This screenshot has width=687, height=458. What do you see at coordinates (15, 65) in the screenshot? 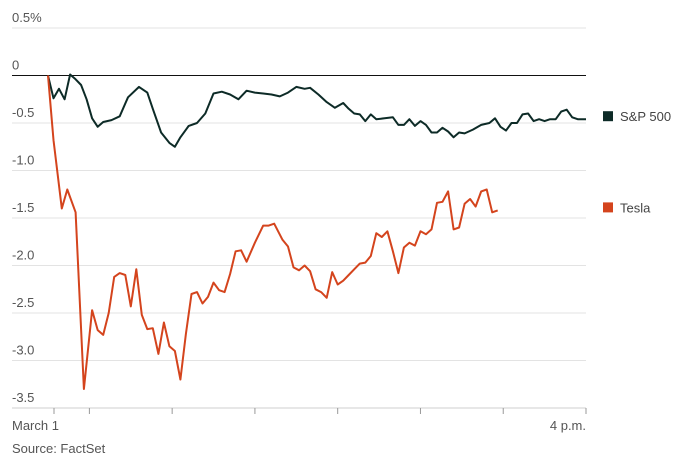
I see `y-tick-label: 0` at bounding box center [15, 65].